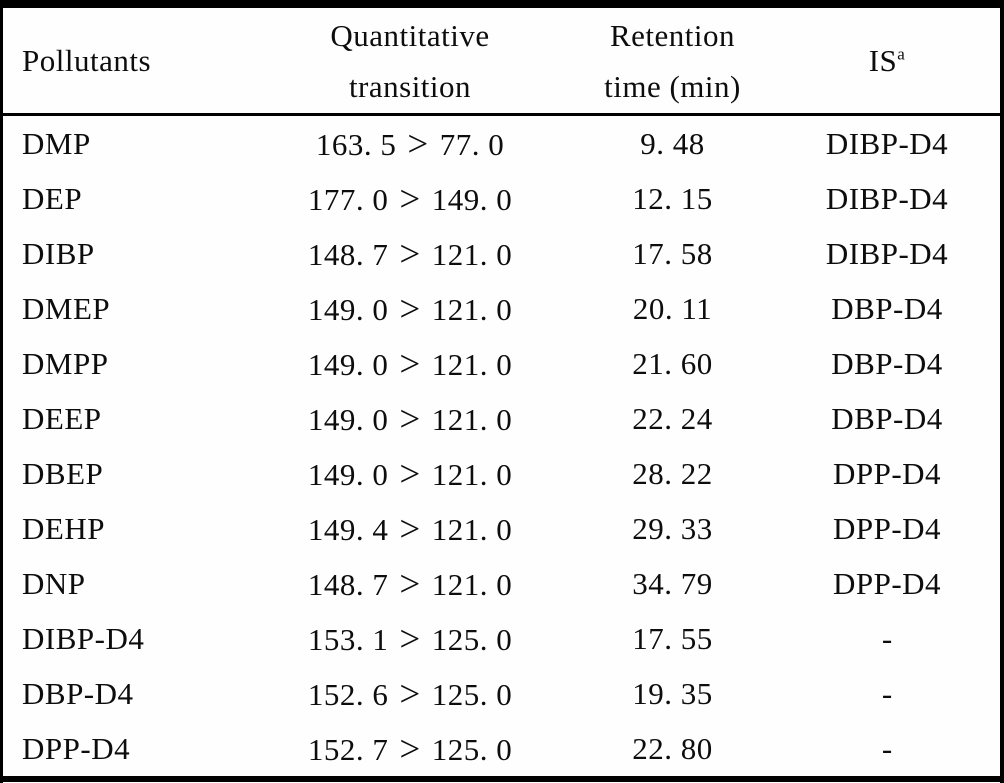 Image resolution: width=1004 pixels, height=783 pixels. I want to click on header-line: transition, so click(410, 86).